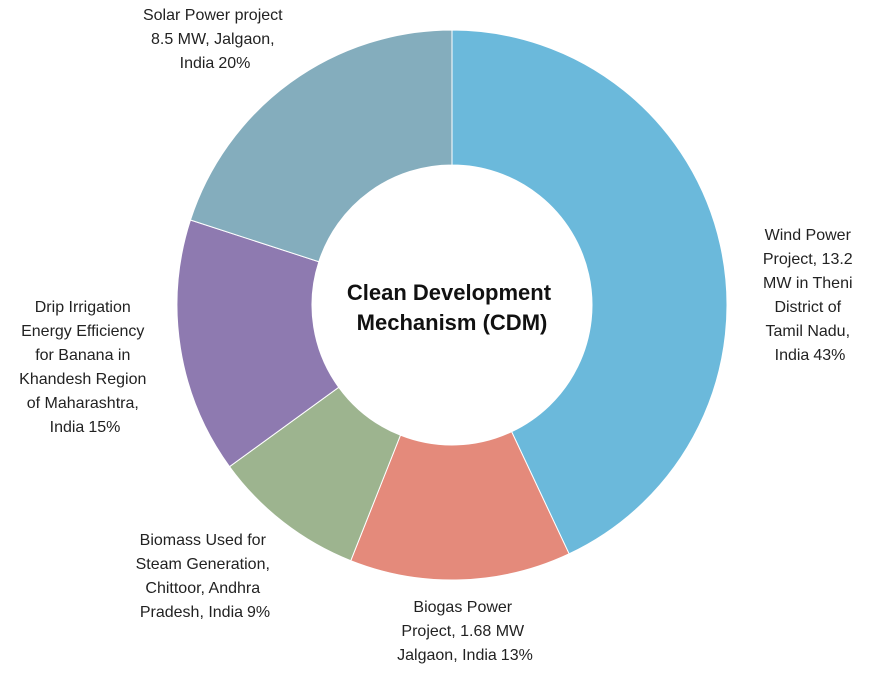  I want to click on label-line: MW in Theni, so click(810, 283).